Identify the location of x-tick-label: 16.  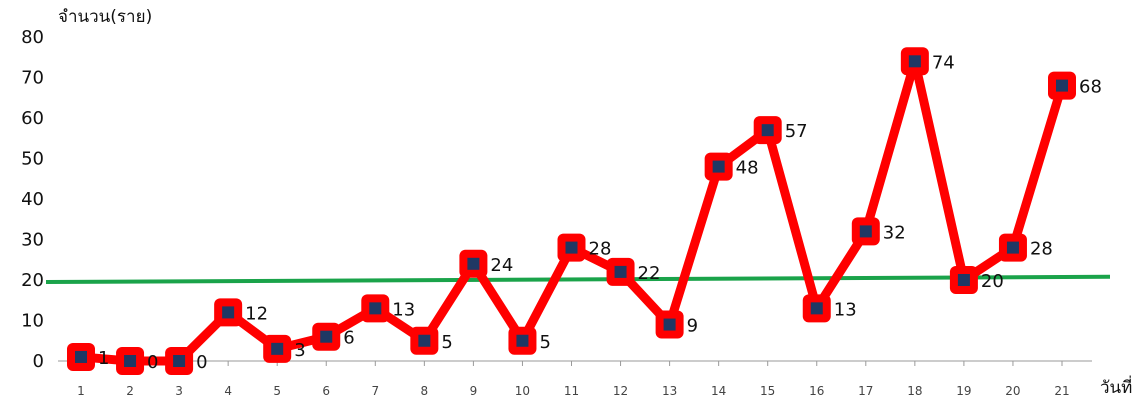
(816, 391).